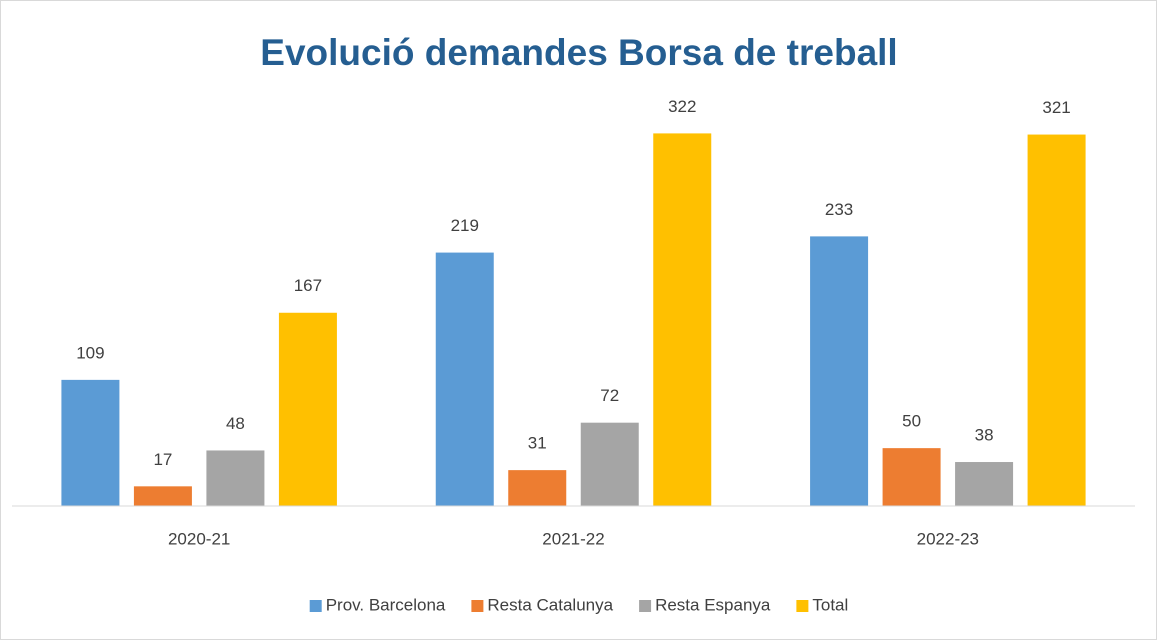 The height and width of the screenshot is (641, 1158). What do you see at coordinates (948, 538) in the screenshot?
I see `x-tick-label: 2022-23` at bounding box center [948, 538].